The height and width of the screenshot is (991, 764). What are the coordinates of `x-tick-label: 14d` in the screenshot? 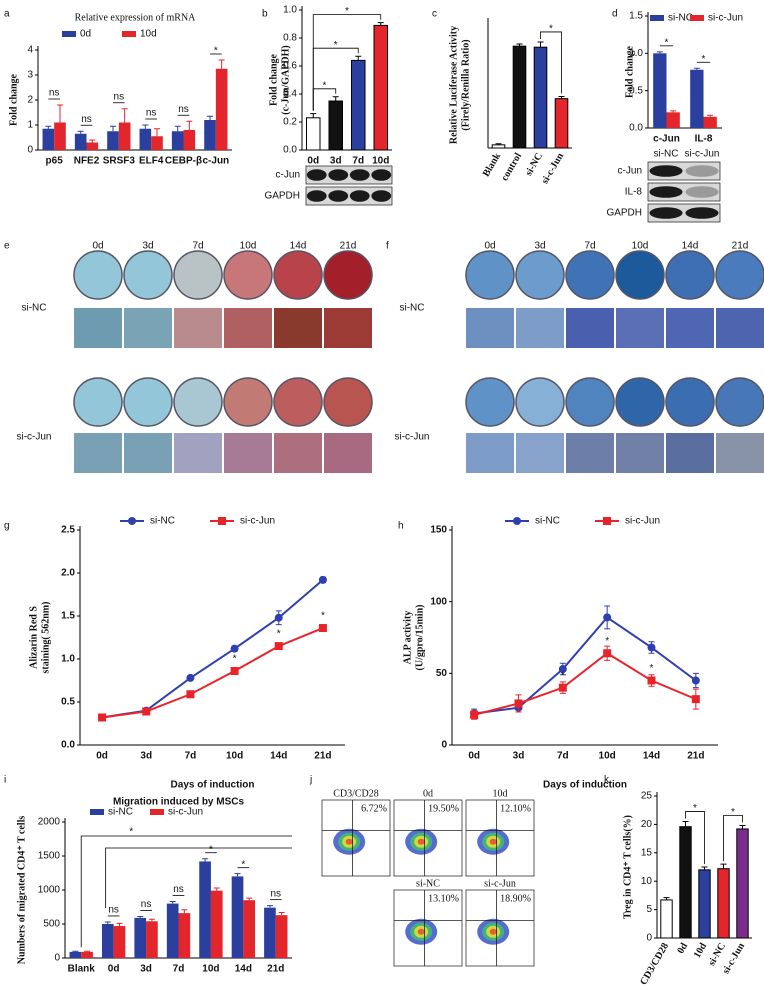 It's located at (243, 969).